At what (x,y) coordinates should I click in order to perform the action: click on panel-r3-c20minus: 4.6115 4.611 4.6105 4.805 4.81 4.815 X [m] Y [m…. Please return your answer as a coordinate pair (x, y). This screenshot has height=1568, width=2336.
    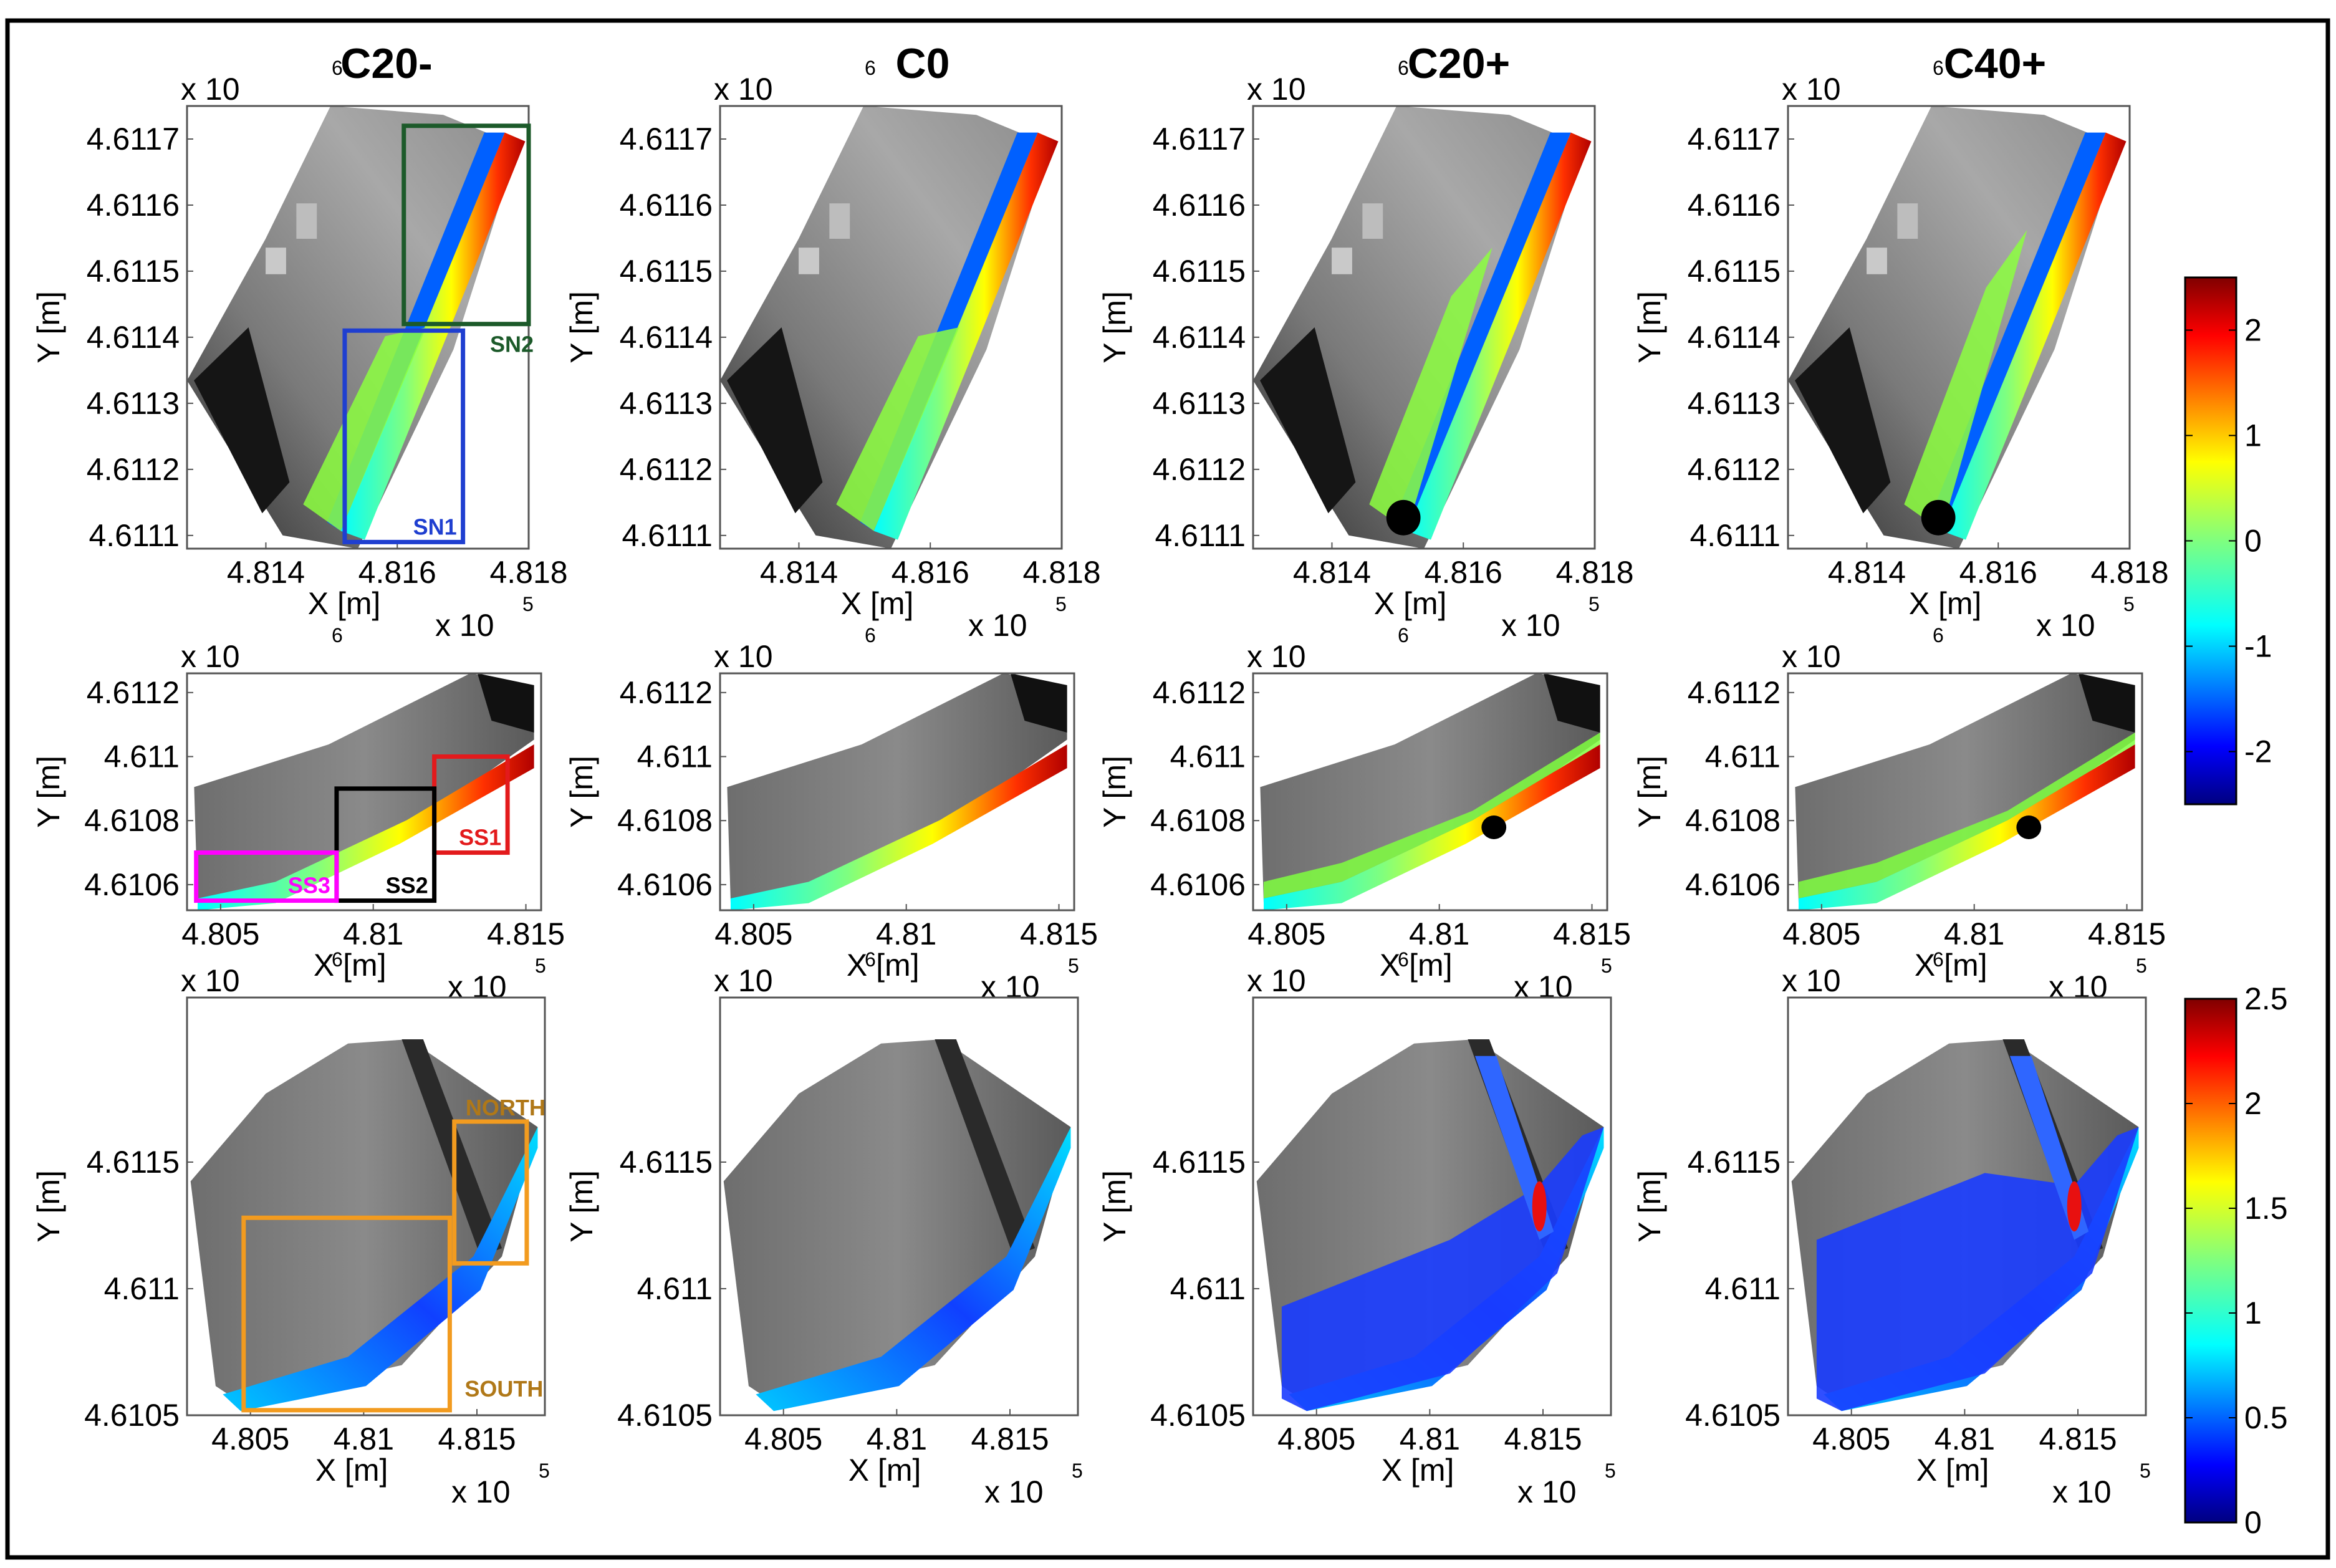
    Looking at the image, I should click on (290, 1228).